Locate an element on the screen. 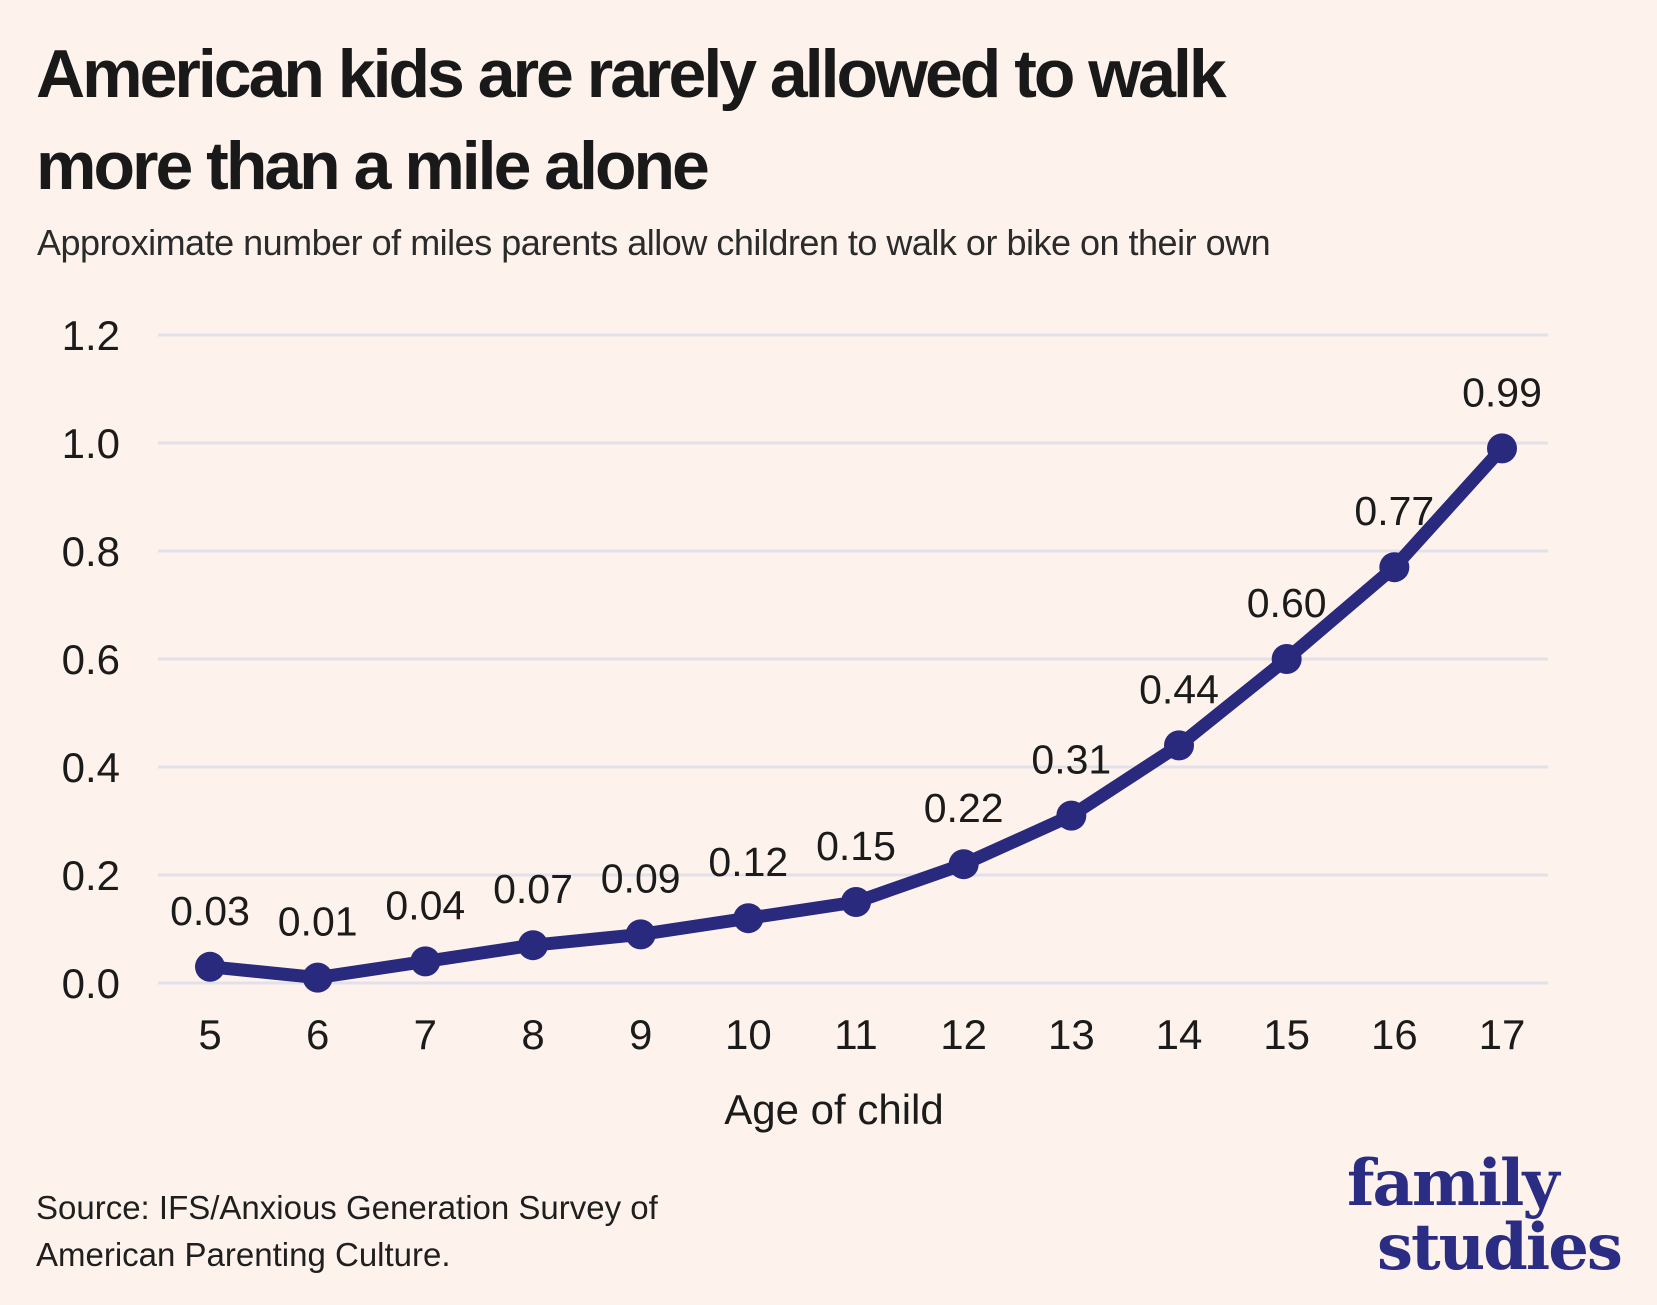  x-tick-label: 13 is located at coordinates (1071, 1034).